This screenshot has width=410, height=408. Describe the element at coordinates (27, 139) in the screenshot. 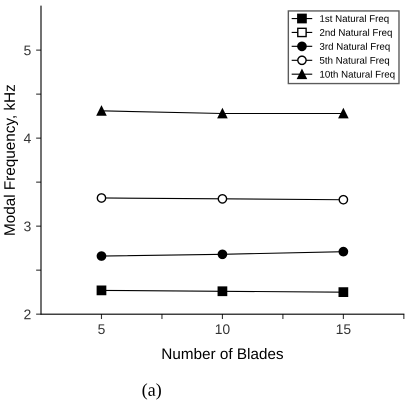

I see `y-tick-label: 4` at that location.